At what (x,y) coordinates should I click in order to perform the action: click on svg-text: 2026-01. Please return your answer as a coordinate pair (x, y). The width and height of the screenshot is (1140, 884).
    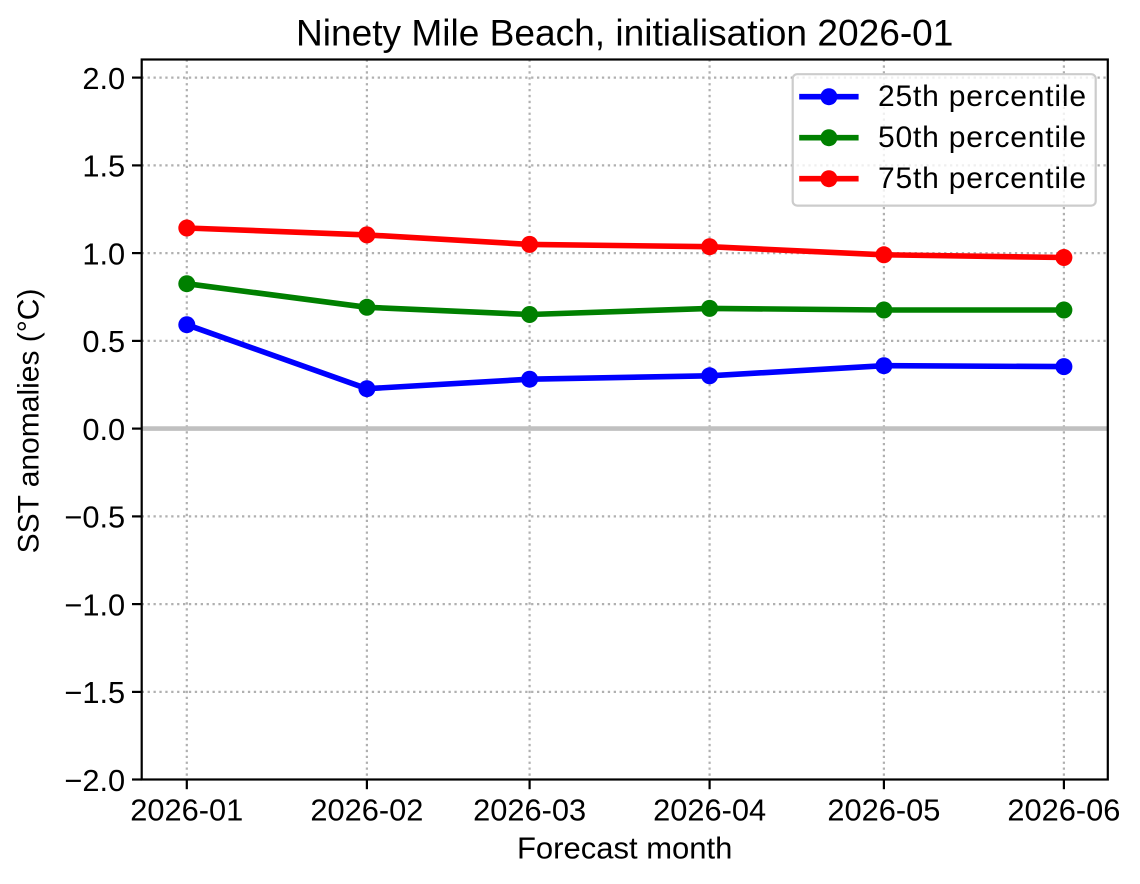
    Looking at the image, I should click on (186, 810).